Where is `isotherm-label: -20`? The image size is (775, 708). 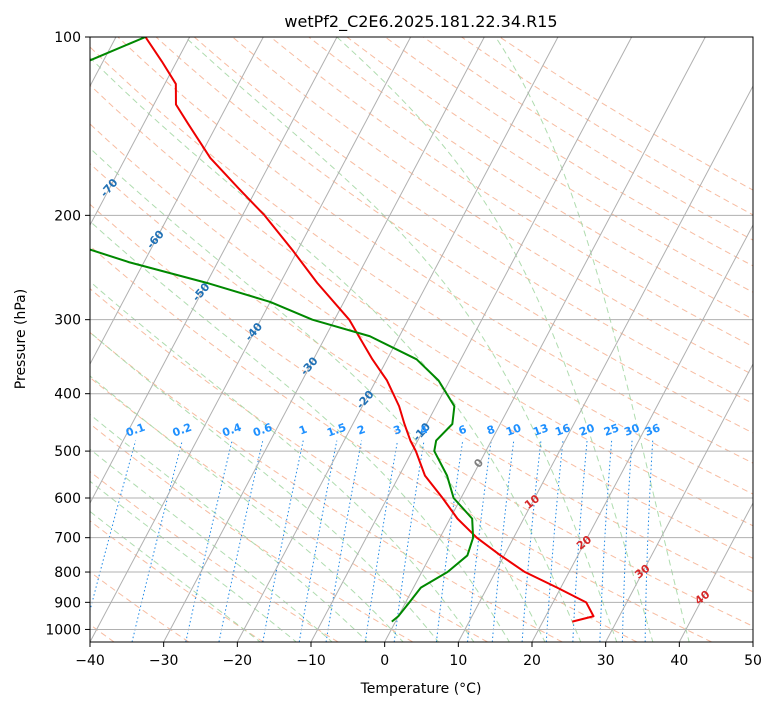 isotherm-label: -20 is located at coordinates (365, 400).